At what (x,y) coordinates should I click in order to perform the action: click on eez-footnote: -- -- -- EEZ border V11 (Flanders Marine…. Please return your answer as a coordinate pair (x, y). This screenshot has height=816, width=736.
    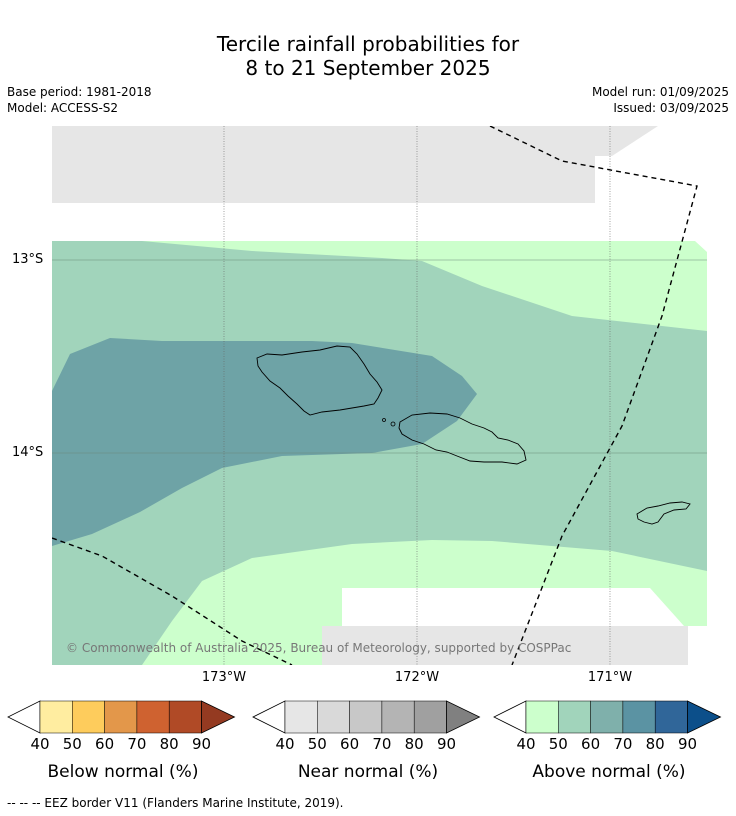
    Looking at the image, I should click on (175, 803).